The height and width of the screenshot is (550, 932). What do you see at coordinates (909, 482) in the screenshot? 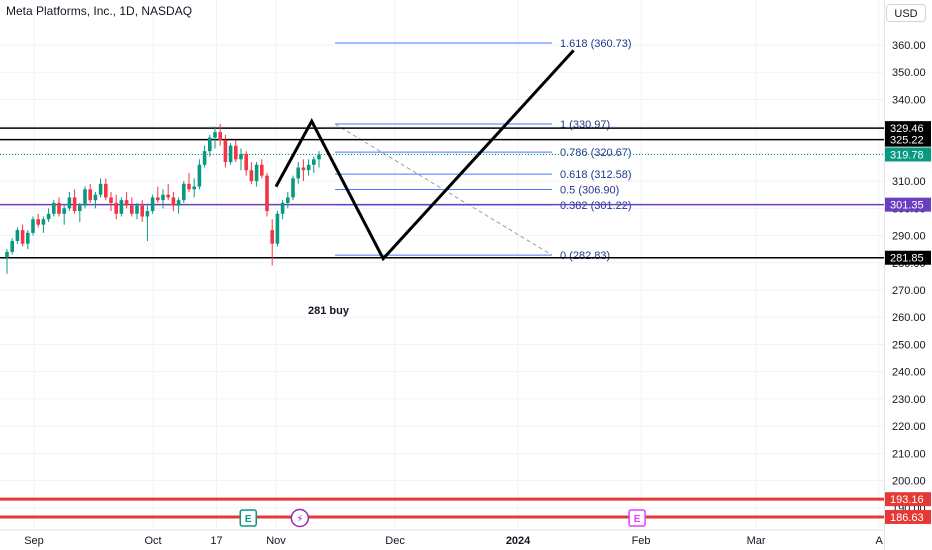
I see `y-tick-label: 200.00` at bounding box center [909, 482].